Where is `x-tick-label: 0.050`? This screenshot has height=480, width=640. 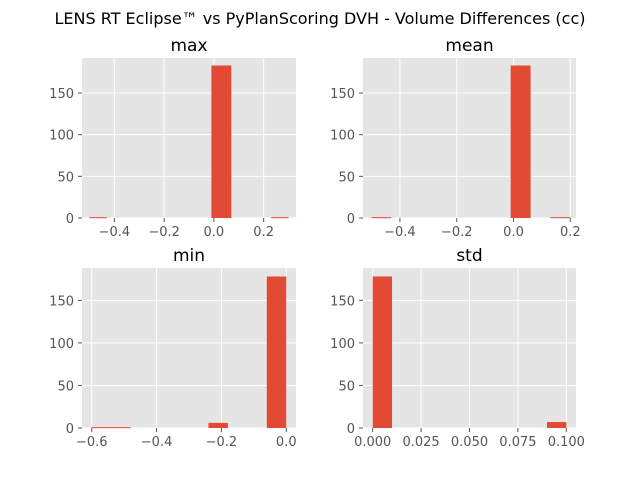 x-tick-label: 0.050 is located at coordinates (469, 442).